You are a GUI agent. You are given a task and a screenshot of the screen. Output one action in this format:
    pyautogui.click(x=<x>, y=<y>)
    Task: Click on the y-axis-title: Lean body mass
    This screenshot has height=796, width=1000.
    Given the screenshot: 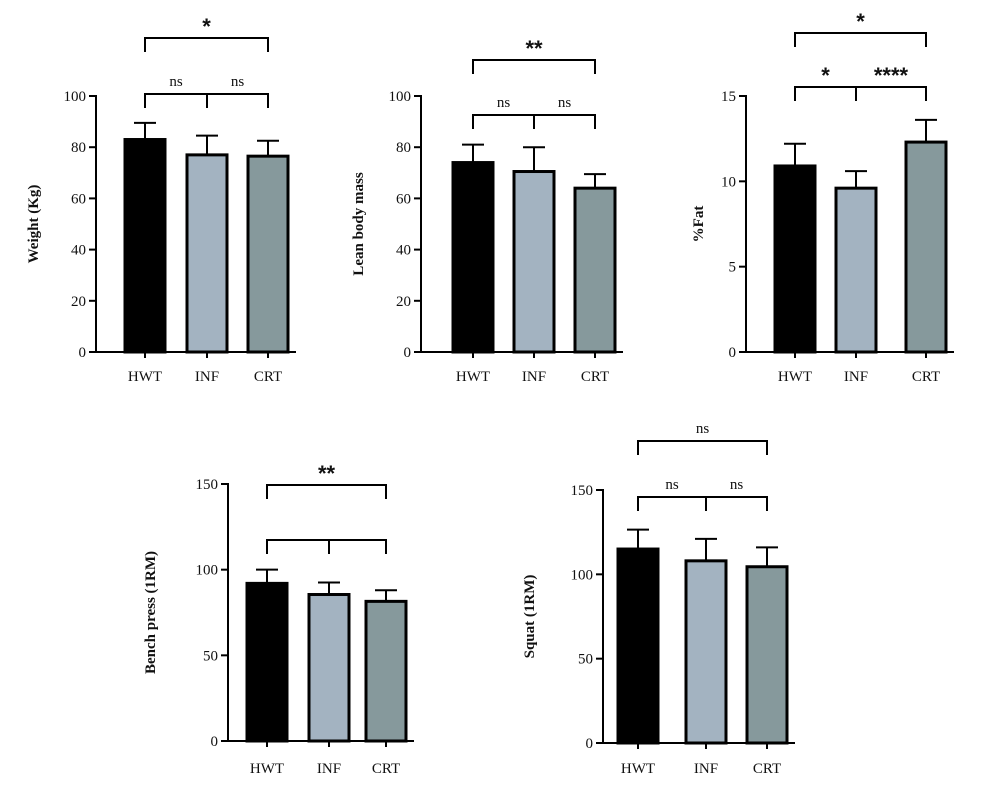 What is the action you would take?
    pyautogui.click(x=359, y=224)
    